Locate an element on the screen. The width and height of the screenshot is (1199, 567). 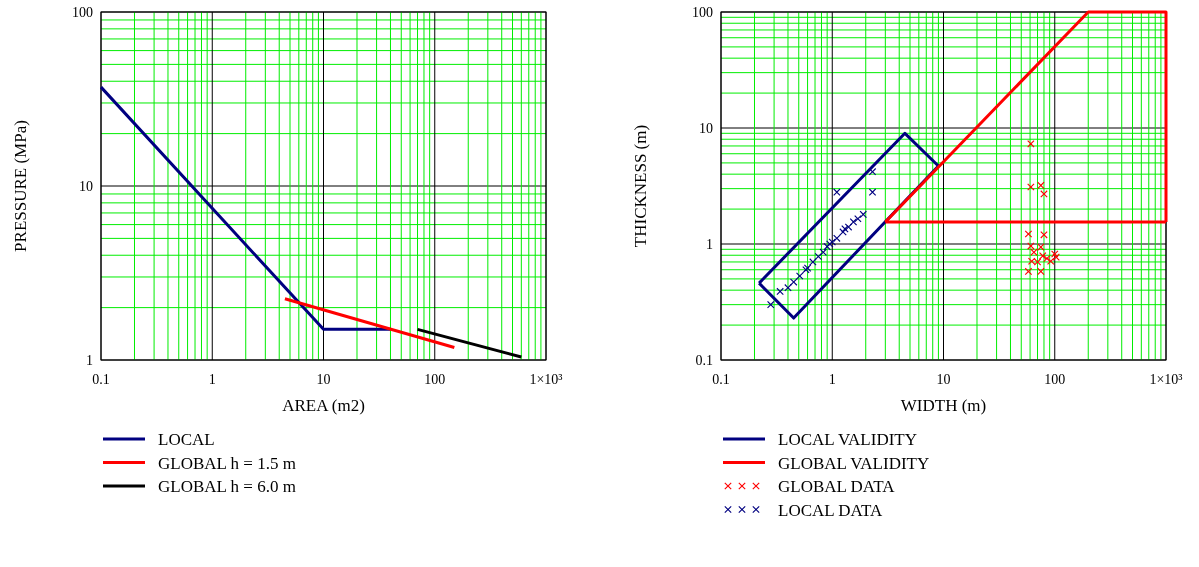
x-axis-title: AREA (m2) is located at coordinates (323, 405).